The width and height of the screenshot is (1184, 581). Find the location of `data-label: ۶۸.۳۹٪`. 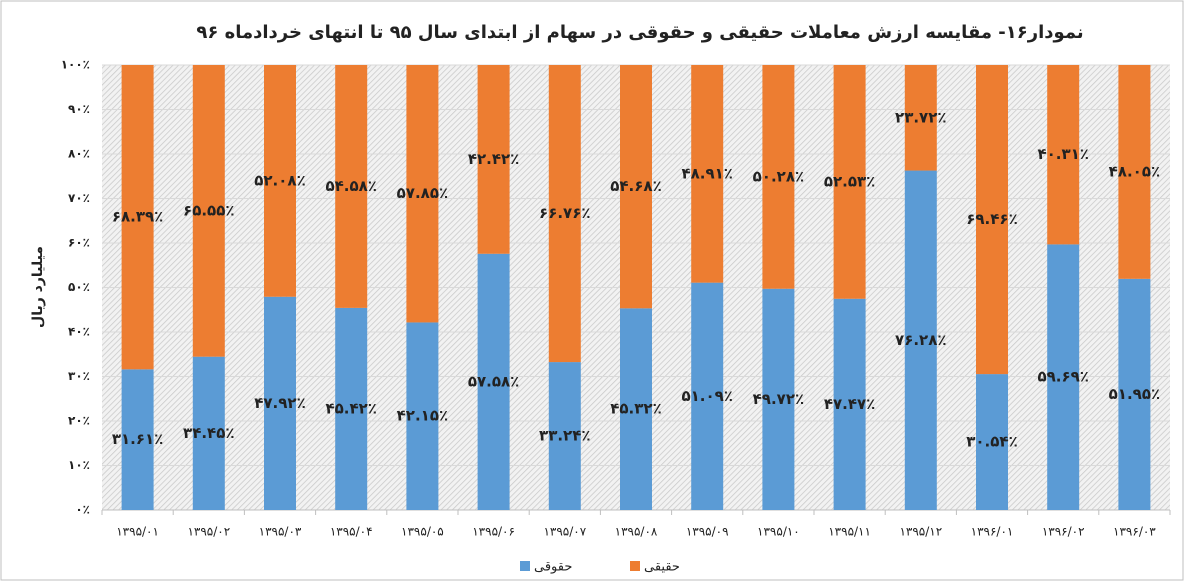

data-label: ۶۸.۳۹٪ is located at coordinates (137, 217).